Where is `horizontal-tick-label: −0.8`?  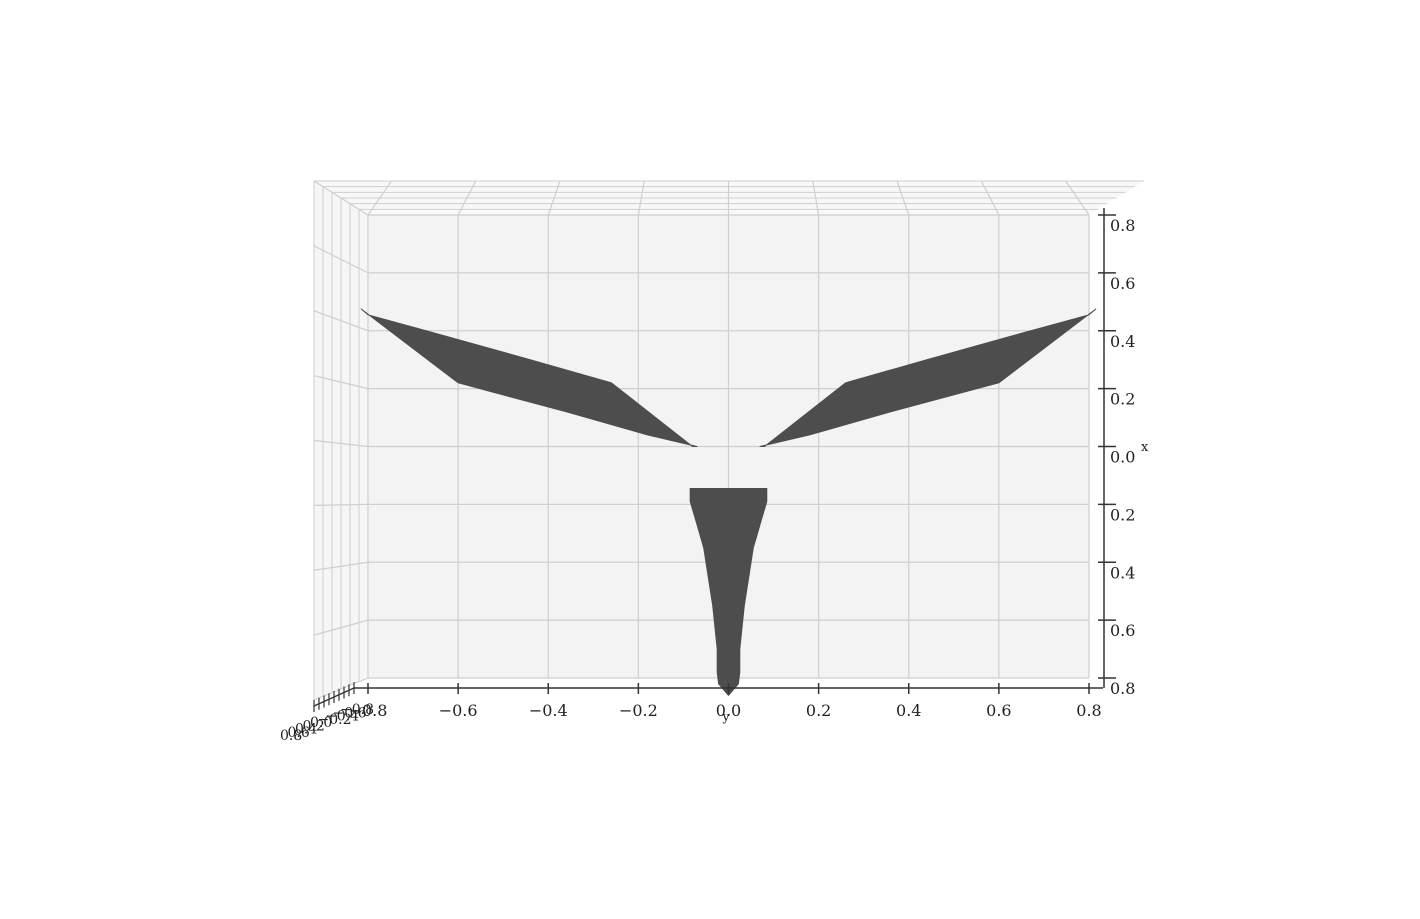
horizontal-tick-label: −0.8 is located at coordinates (368, 710).